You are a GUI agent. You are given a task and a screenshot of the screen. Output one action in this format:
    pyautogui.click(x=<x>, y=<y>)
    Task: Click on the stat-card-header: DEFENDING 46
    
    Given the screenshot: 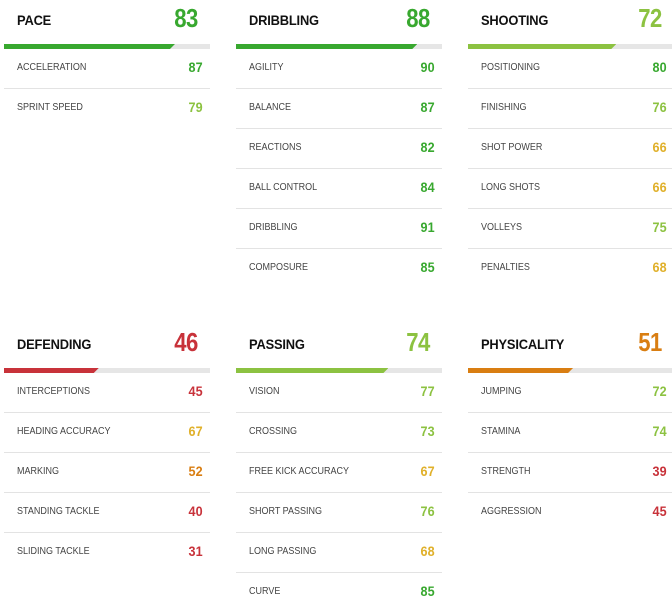 What is the action you would take?
    pyautogui.click(x=107, y=346)
    